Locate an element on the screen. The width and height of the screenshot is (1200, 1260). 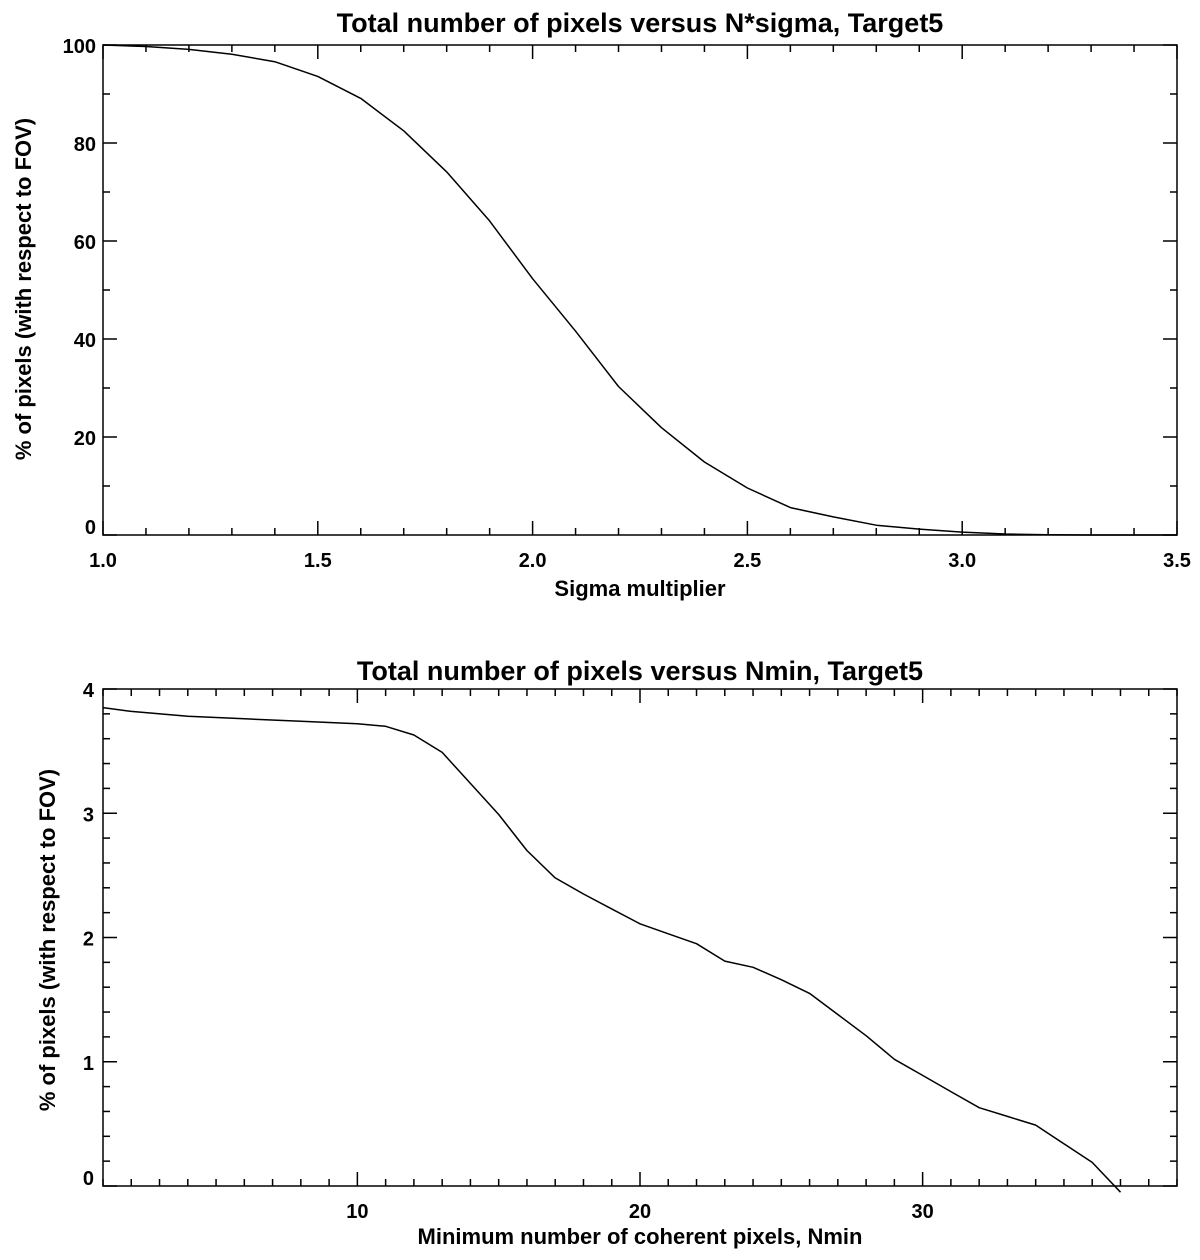
sigma-chart-y-tick-label: 0 is located at coordinates (90, 528).